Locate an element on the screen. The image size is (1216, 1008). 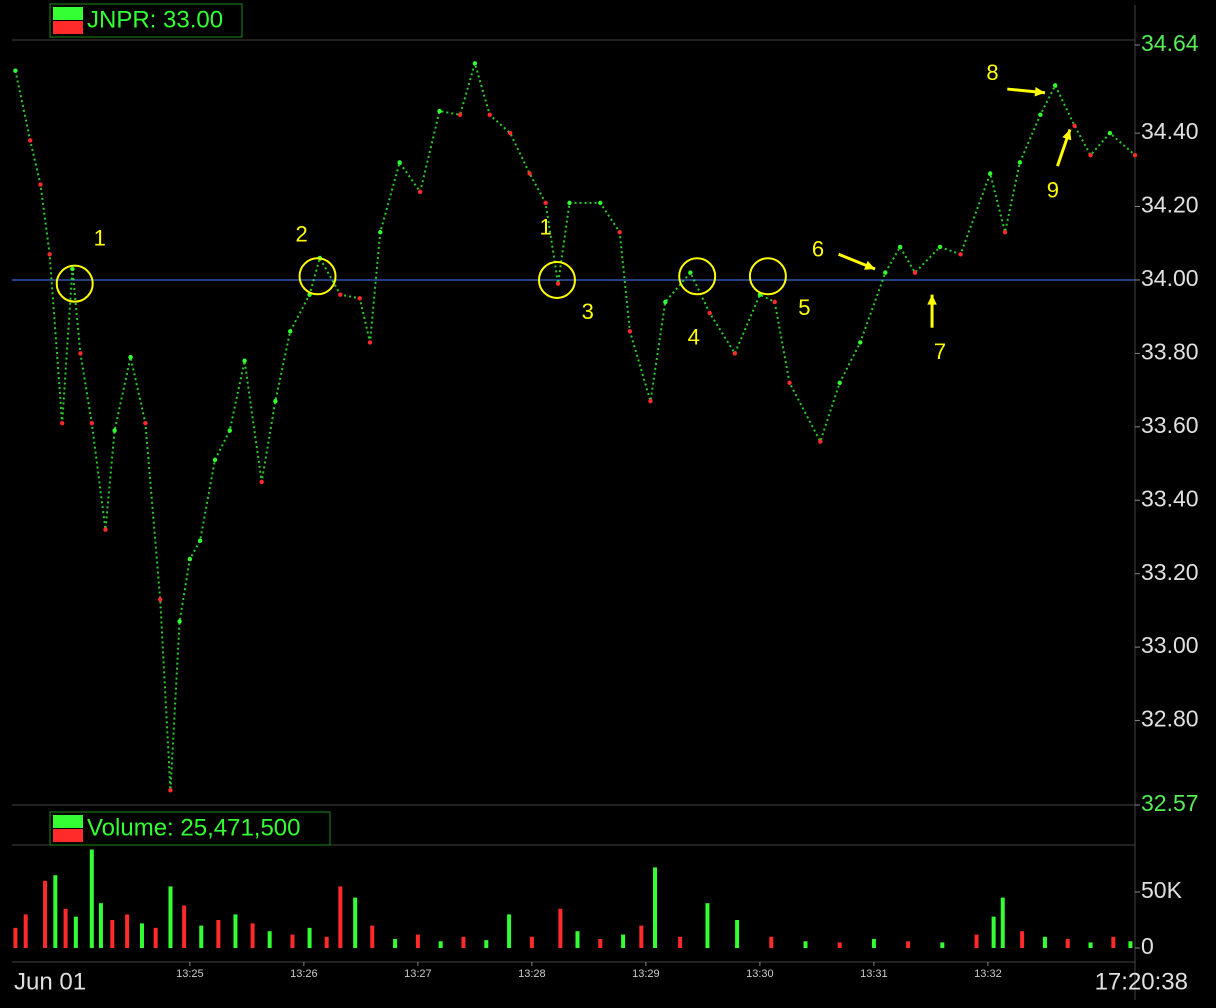
annotation: 5 is located at coordinates (804, 307).